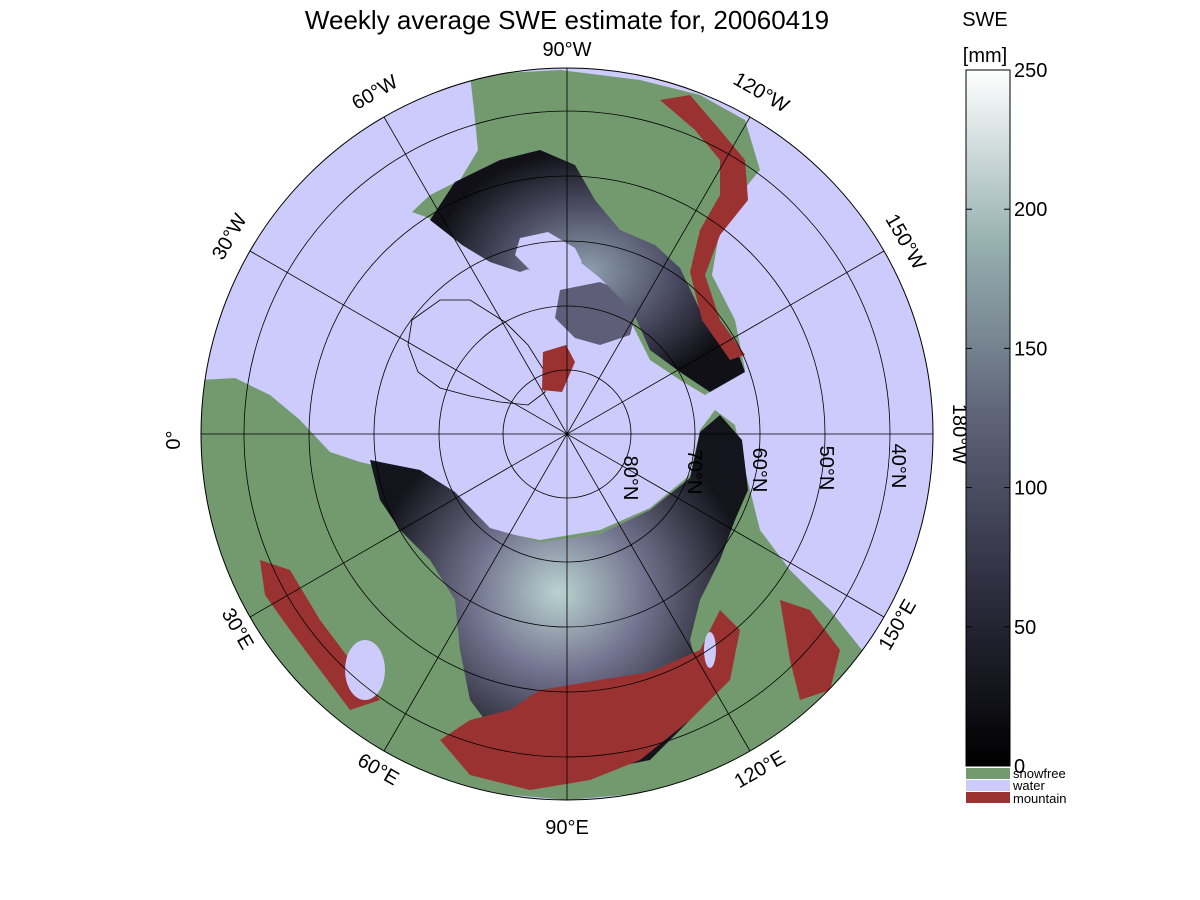 The image size is (1200, 900). I want to click on arctic-islands, so click(597, 313).